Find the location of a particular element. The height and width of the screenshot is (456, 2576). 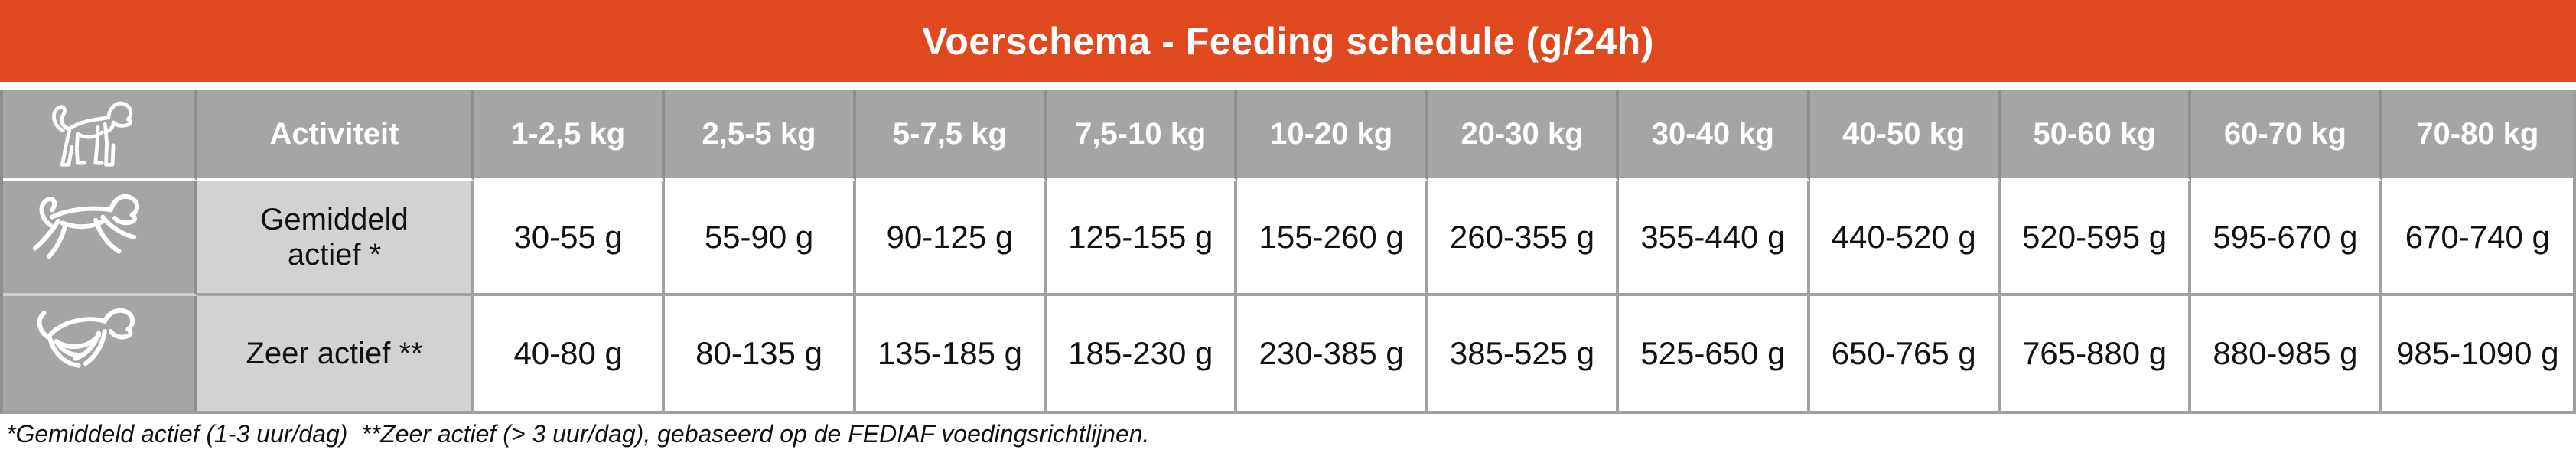

column-header-weight: 60-70 kg is located at coordinates (2286, 135).